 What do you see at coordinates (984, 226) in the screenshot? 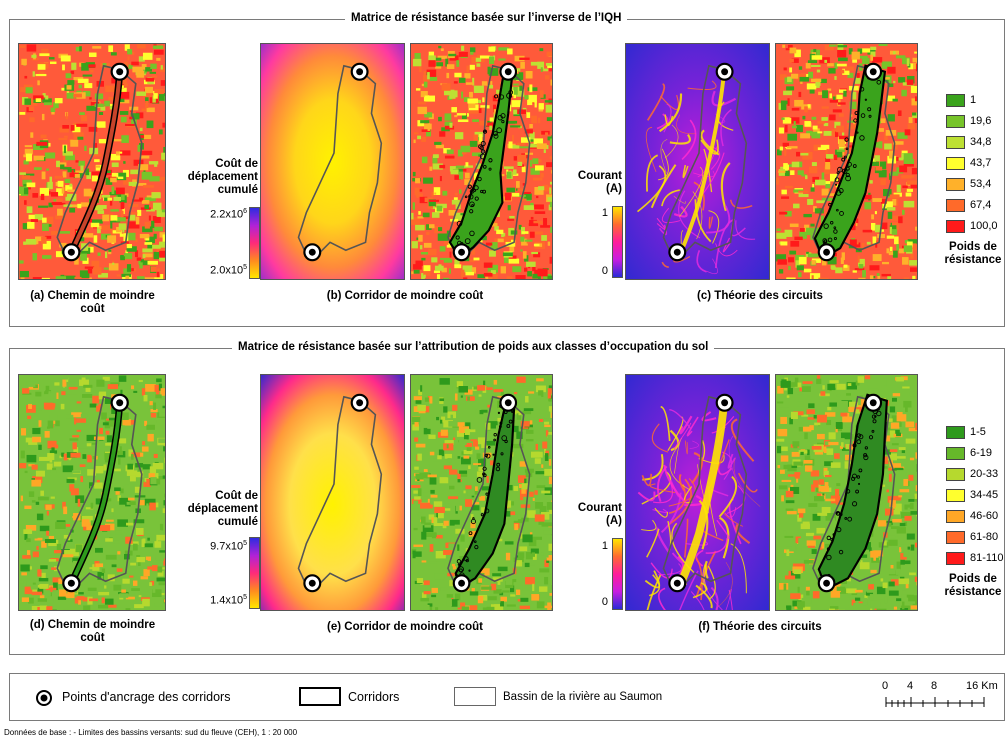
I see `legend-label: 100,0` at bounding box center [984, 226].